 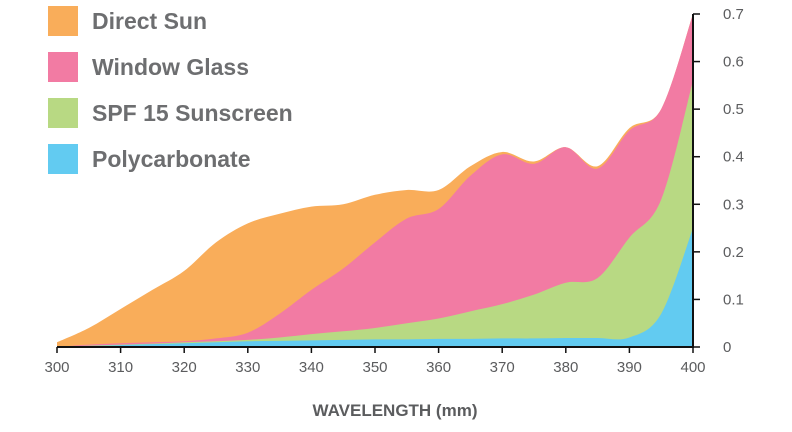 What do you see at coordinates (192, 112) in the screenshot?
I see `legend-label: SPF 15 Sunscreen` at bounding box center [192, 112].